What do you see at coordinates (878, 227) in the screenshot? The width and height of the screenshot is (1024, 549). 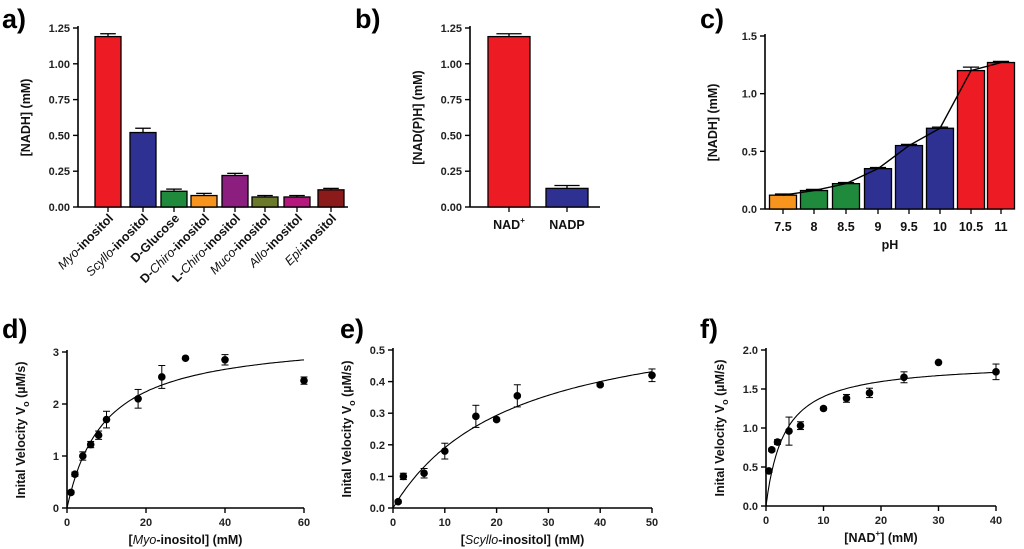 I see `x-category-label: 9` at bounding box center [878, 227].